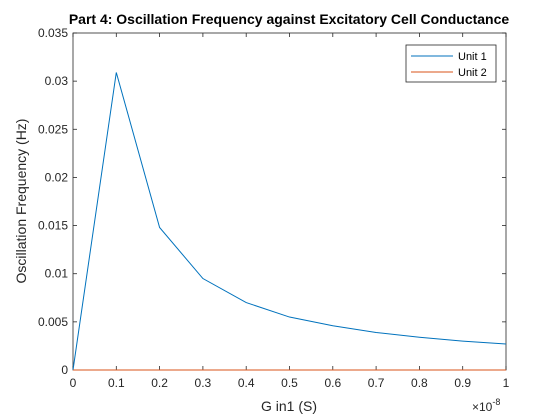 The image size is (560, 420). I want to click on x-tick-label-7: 0.7, so click(376, 383).